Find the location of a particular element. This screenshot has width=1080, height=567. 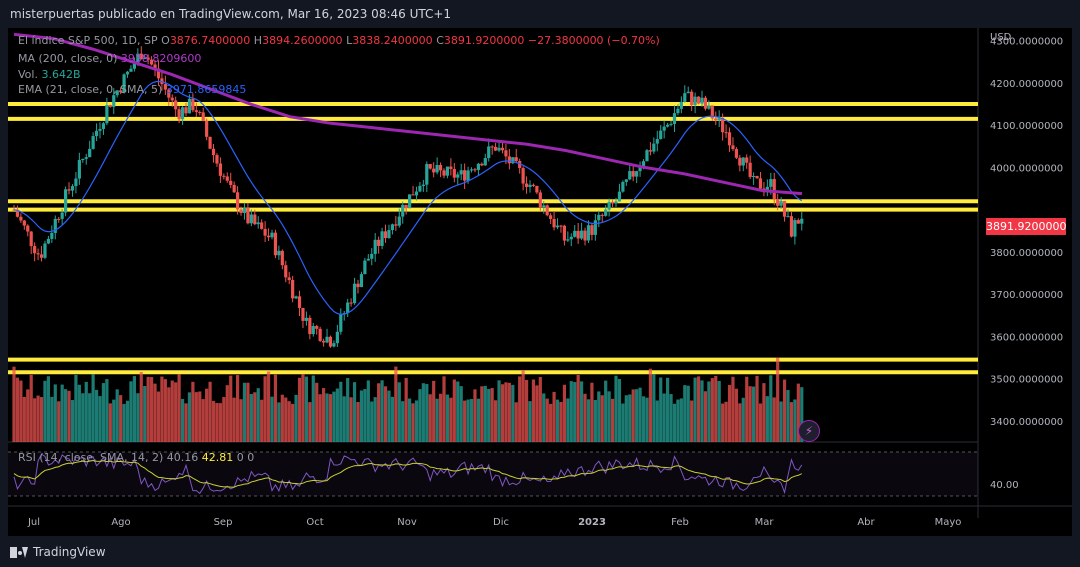

close-value: 3891.9200000 is located at coordinates (484, 40).